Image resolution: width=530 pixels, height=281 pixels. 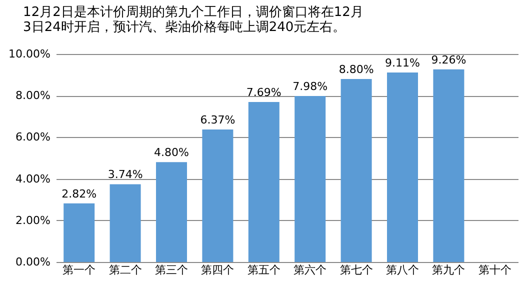 What do you see at coordinates (171, 270) in the screenshot?
I see `x-tick-label: 第三个` at bounding box center [171, 270].